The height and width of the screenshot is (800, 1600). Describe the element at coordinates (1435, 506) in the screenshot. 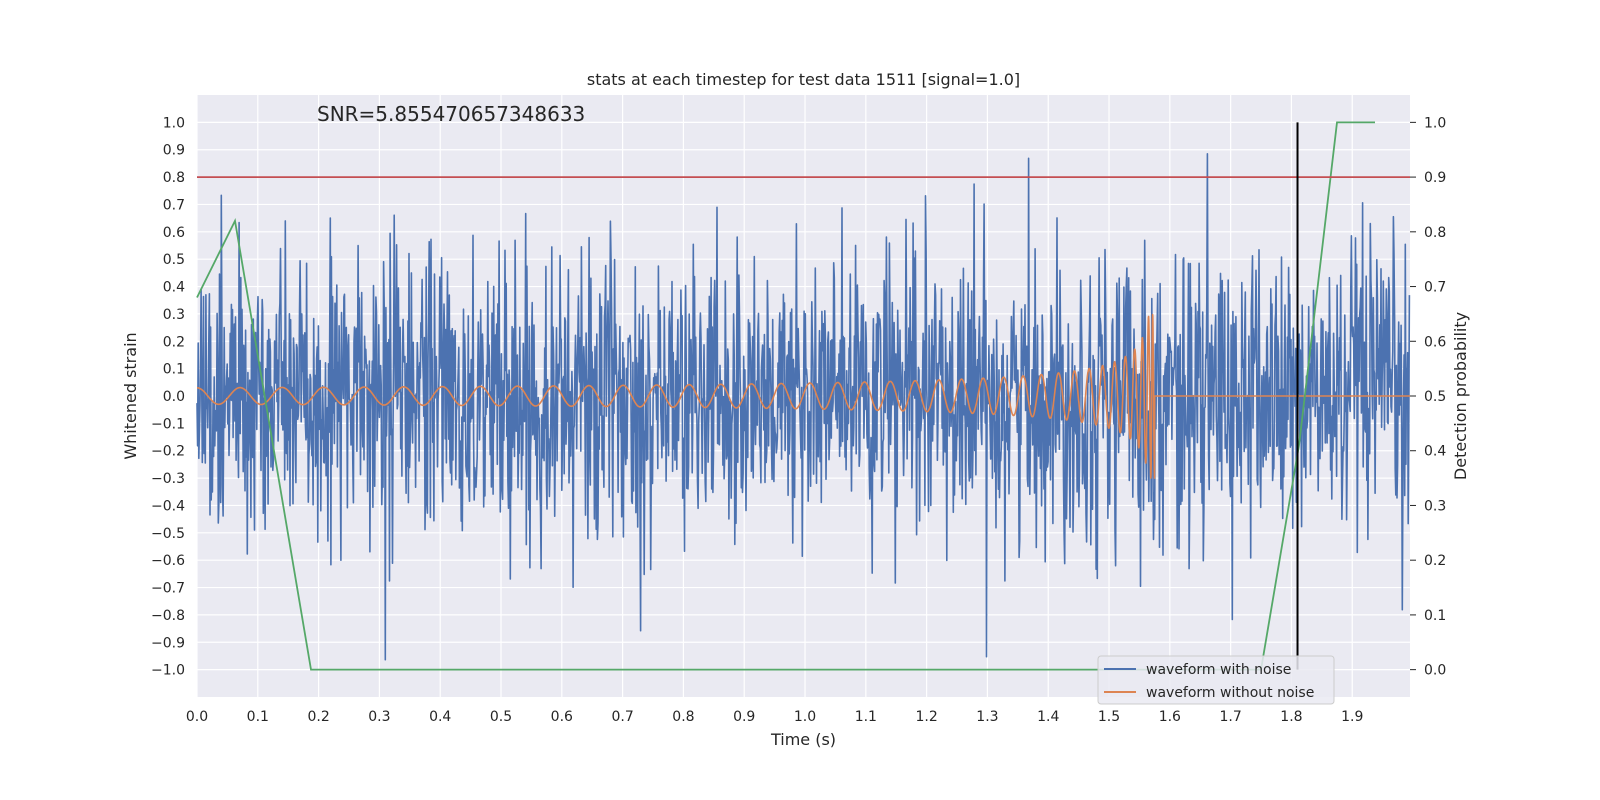

I see `y2-tick-label: 0.3` at that location.